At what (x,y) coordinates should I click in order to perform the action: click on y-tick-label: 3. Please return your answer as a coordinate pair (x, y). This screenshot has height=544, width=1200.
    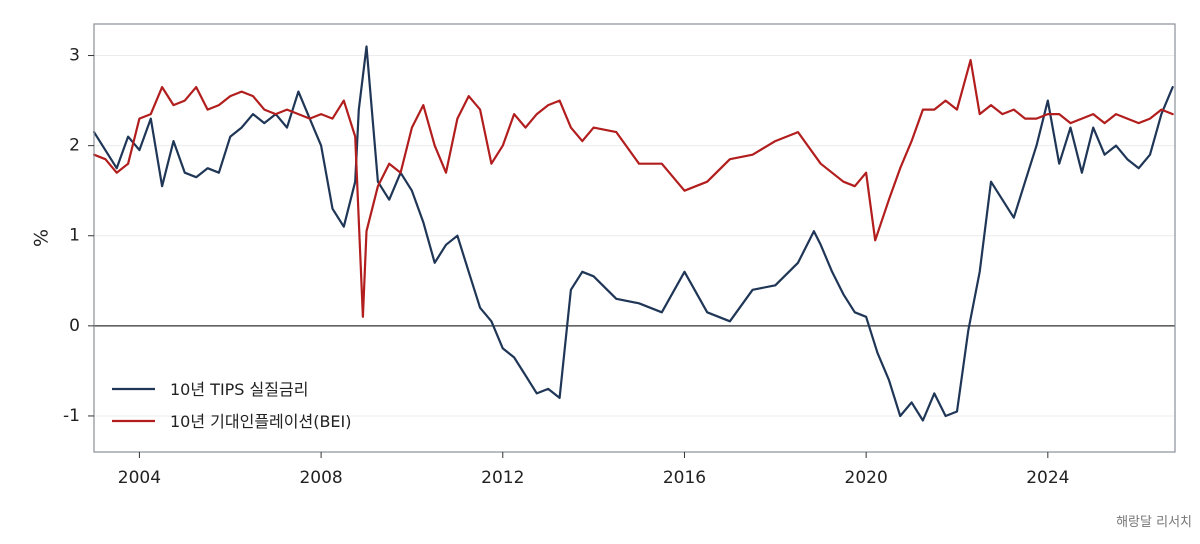
    Looking at the image, I should click on (74, 56).